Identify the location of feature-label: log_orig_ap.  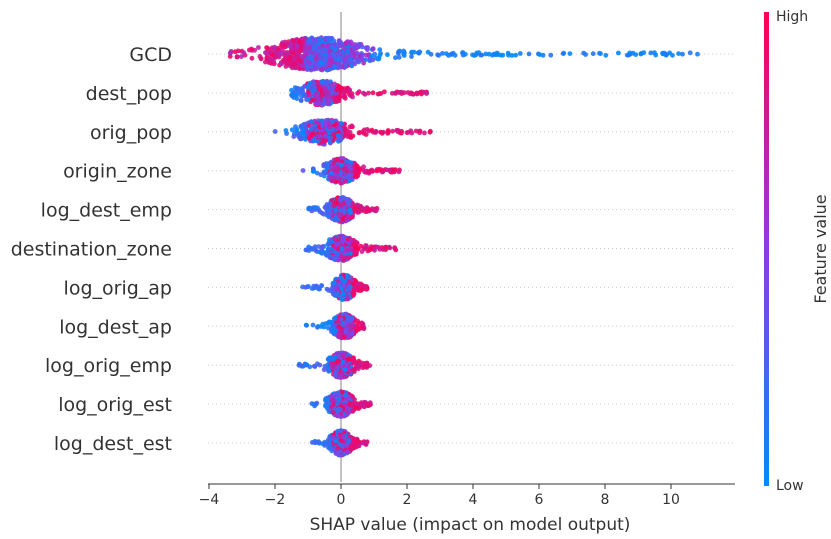
(118, 288).